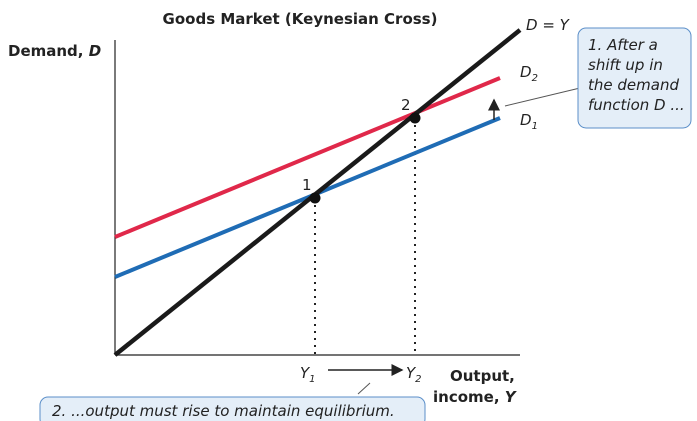  Describe the element at coordinates (633, 85) in the screenshot. I see `annotation-text: the demand` at that location.